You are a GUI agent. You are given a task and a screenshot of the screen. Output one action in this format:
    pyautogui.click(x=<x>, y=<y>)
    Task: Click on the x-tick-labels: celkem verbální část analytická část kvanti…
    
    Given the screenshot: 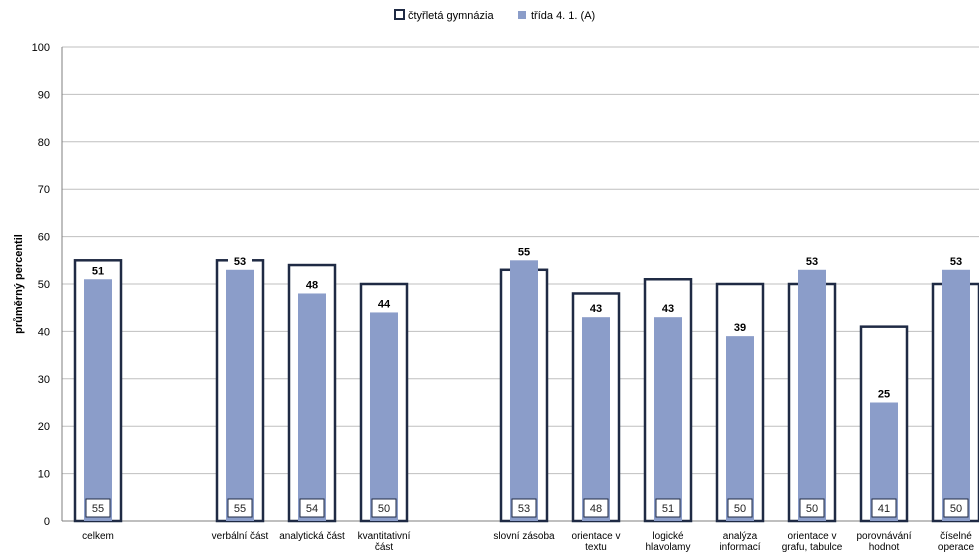 What is the action you would take?
    pyautogui.click(x=528, y=542)
    